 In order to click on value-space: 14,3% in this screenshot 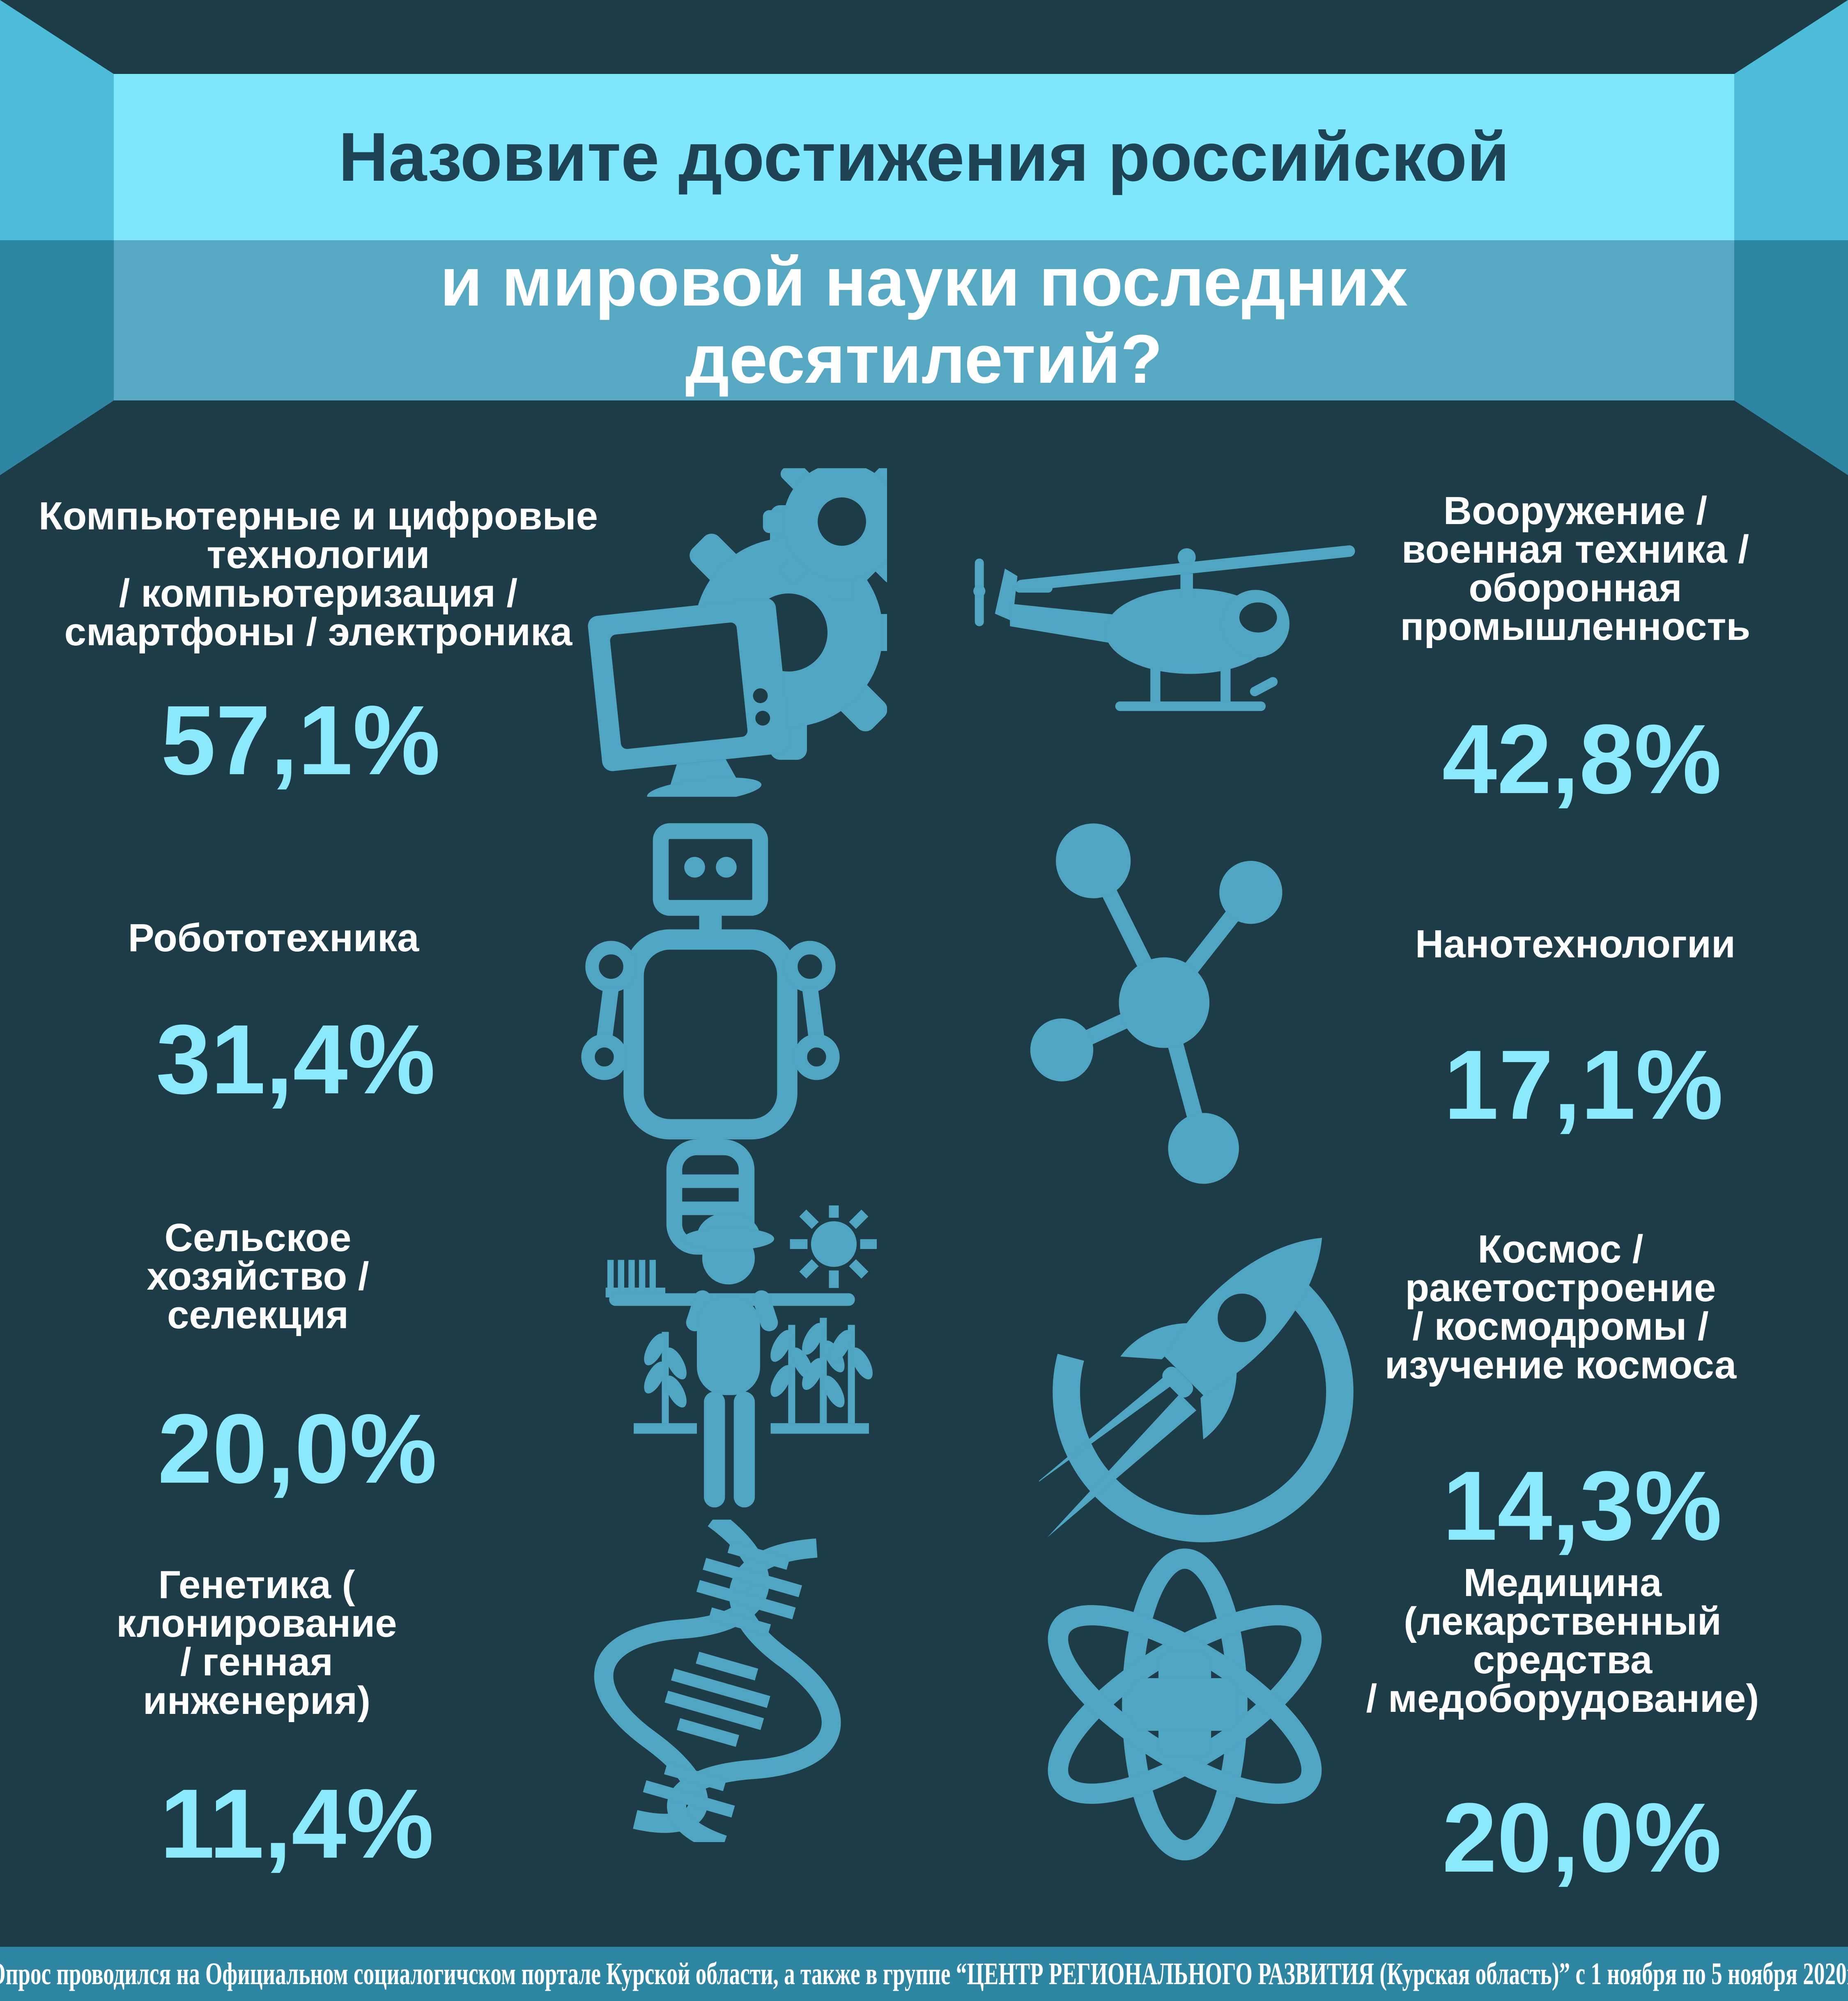, I will do `click(1582, 1506)`.